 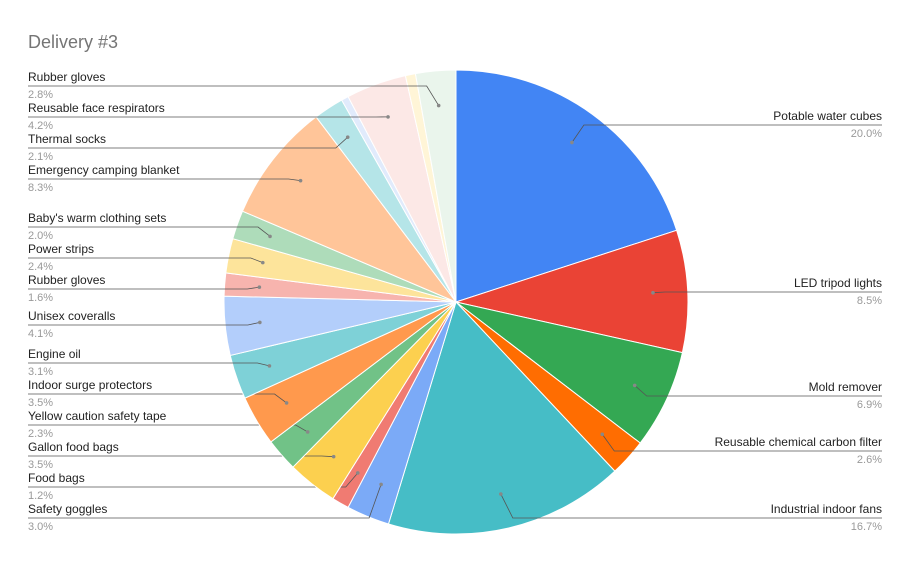 I want to click on slice-label: Power strips, so click(x=61, y=249).